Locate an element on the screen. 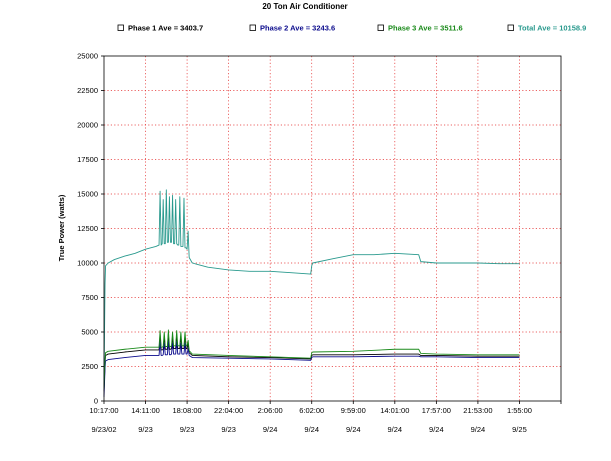 The image size is (611, 461). legend-entry-label: Phase 2 Ave = 3243.6 is located at coordinates (297, 28).